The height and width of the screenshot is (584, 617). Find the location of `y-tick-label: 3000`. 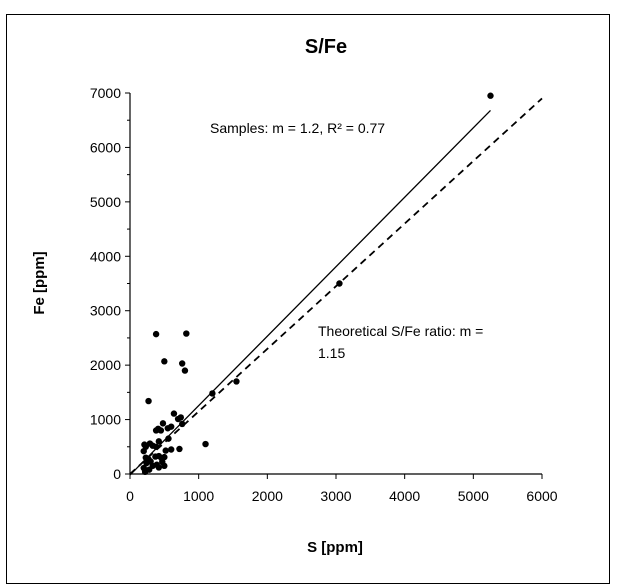

y-tick-label: 3000 is located at coordinates (105, 311).